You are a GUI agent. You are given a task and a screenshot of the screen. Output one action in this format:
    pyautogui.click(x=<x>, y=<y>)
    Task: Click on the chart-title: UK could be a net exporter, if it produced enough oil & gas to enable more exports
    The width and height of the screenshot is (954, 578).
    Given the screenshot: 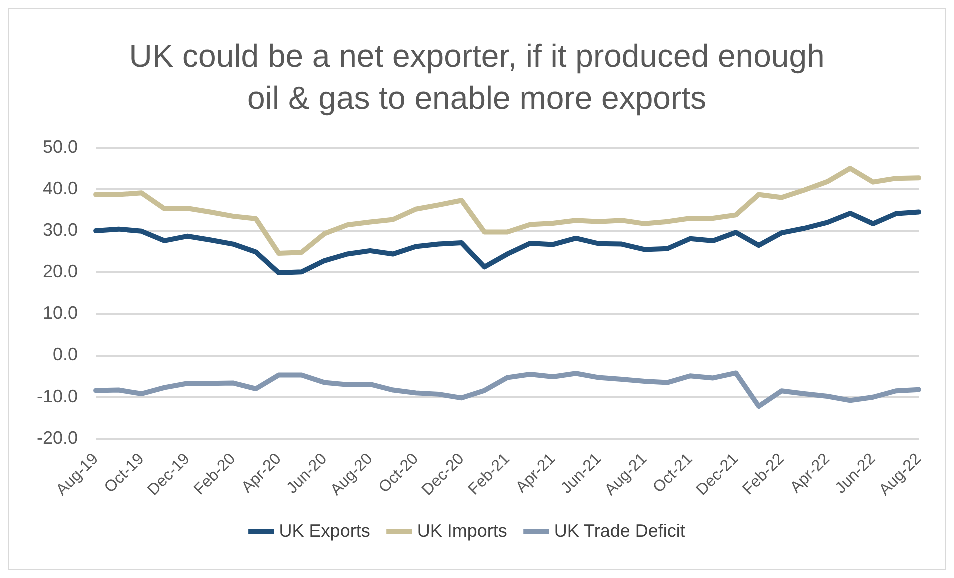 What is the action you would take?
    pyautogui.click(x=477, y=77)
    